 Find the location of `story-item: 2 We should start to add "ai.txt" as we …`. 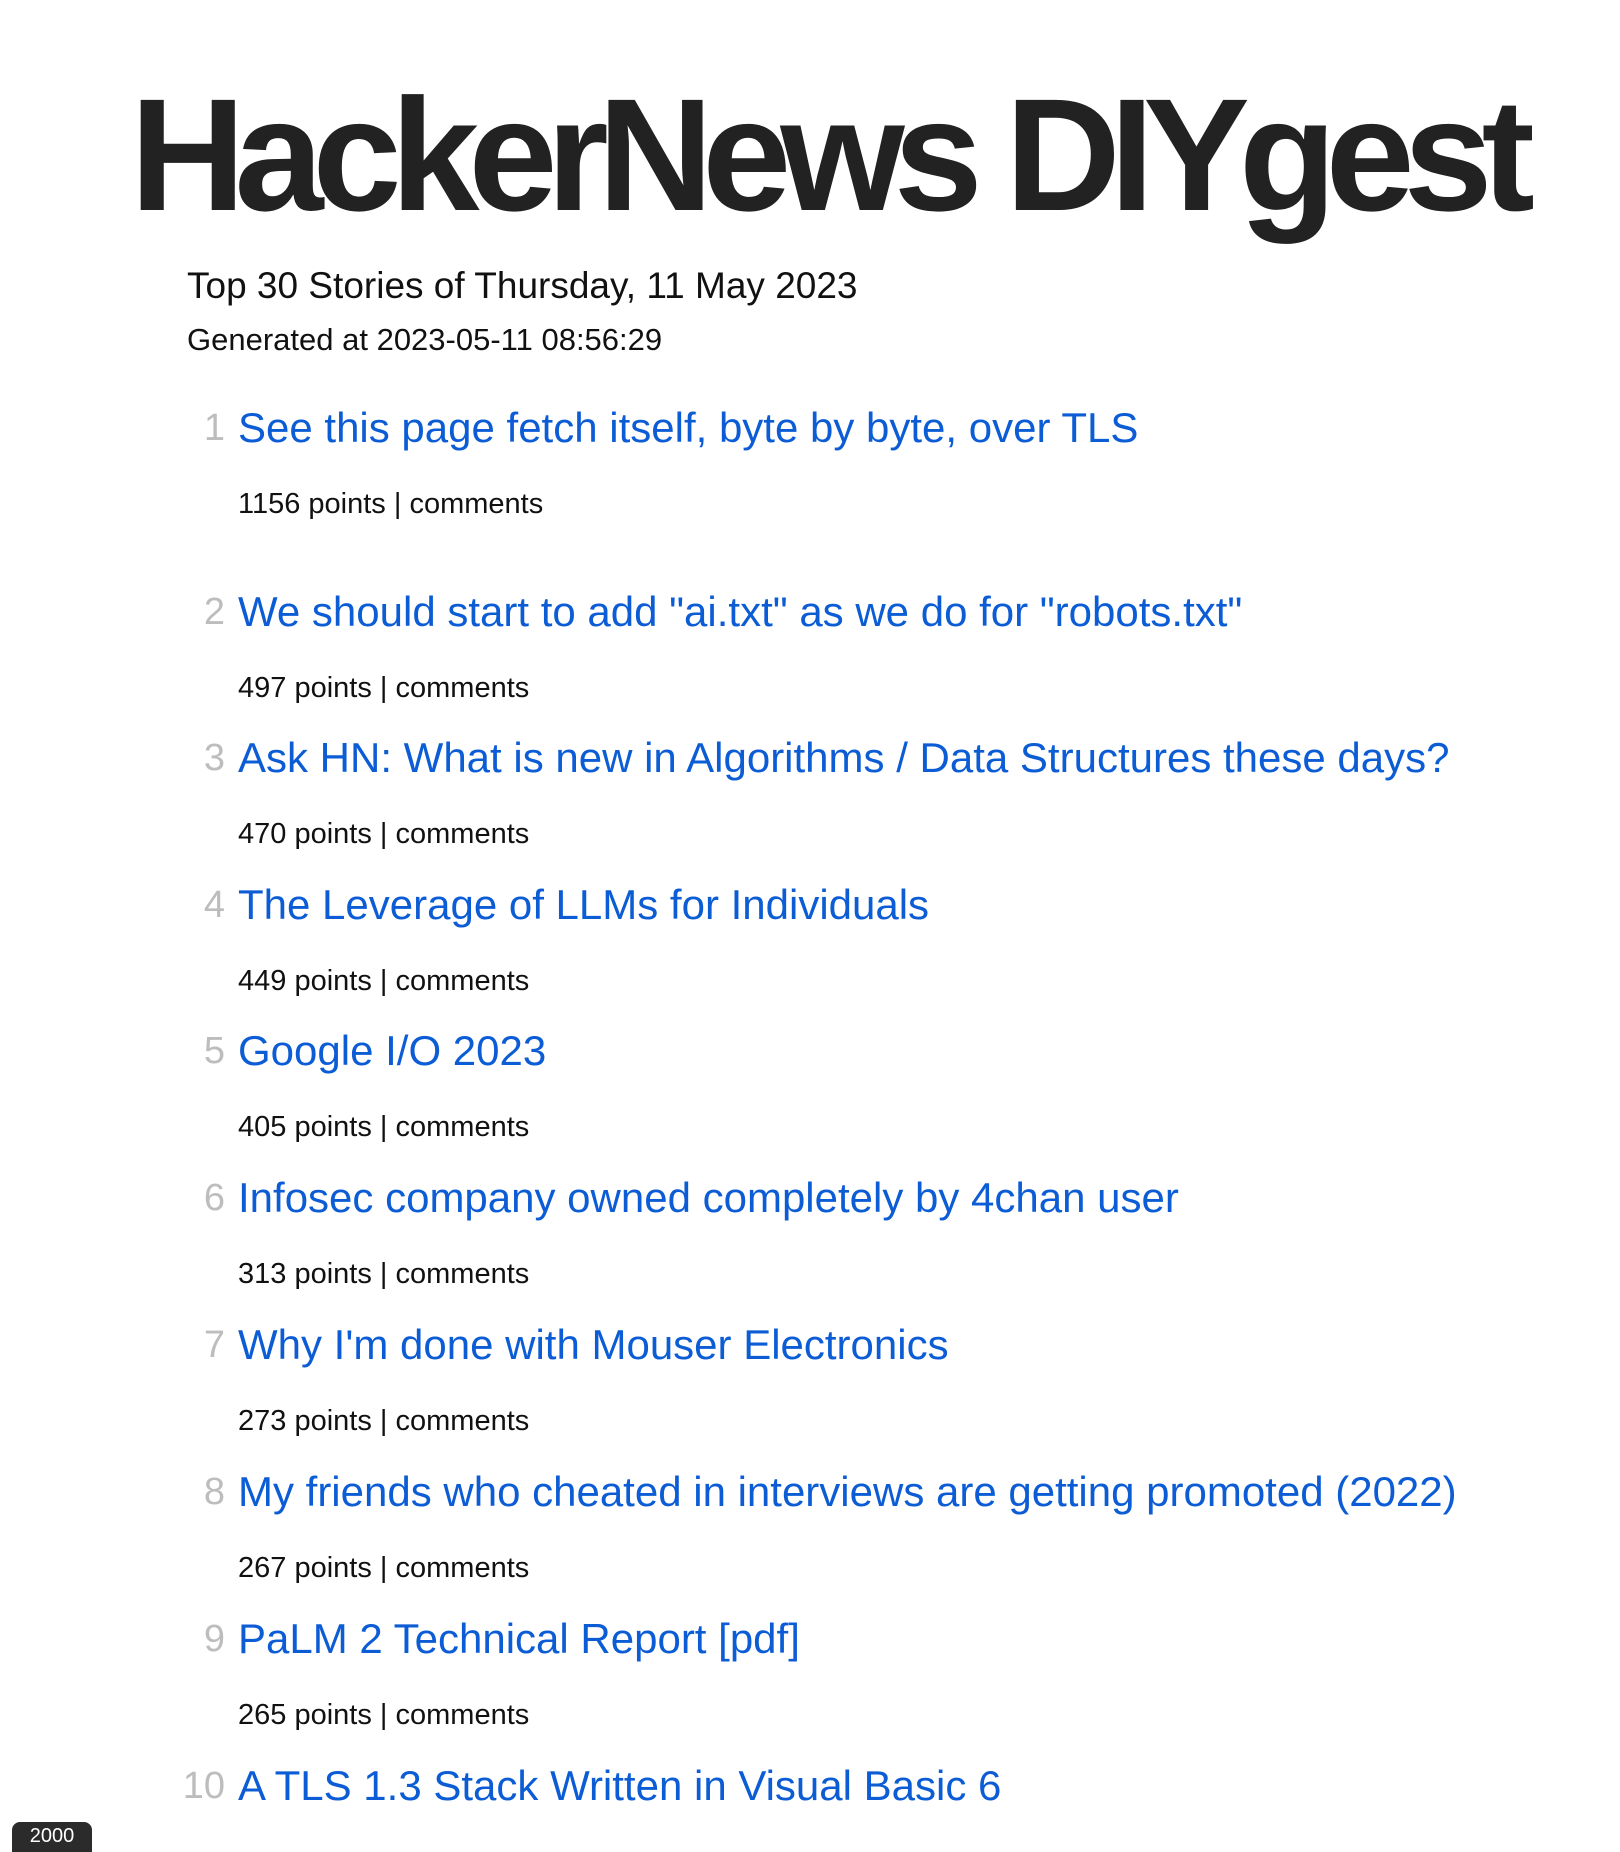

story-item: 2 We should start to add "ai.txt" as we … is located at coordinates (810, 663).